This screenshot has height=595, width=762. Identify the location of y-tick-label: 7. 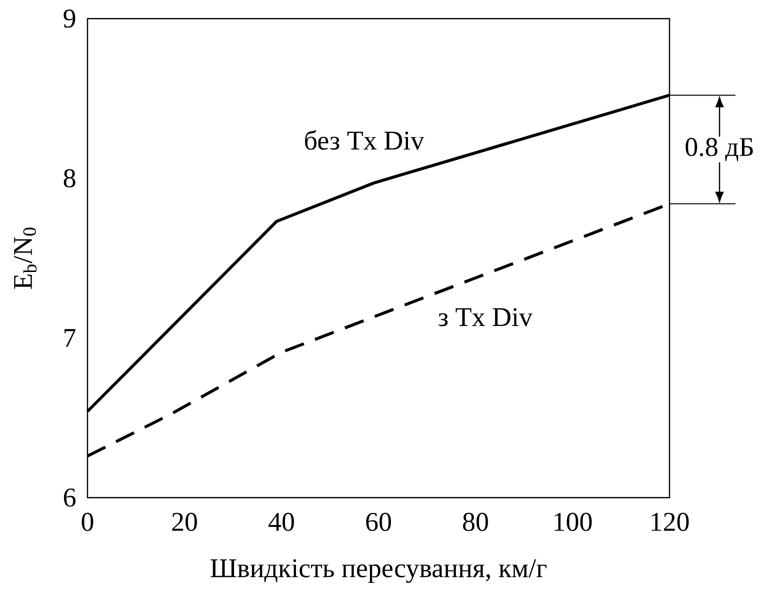
(70, 338).